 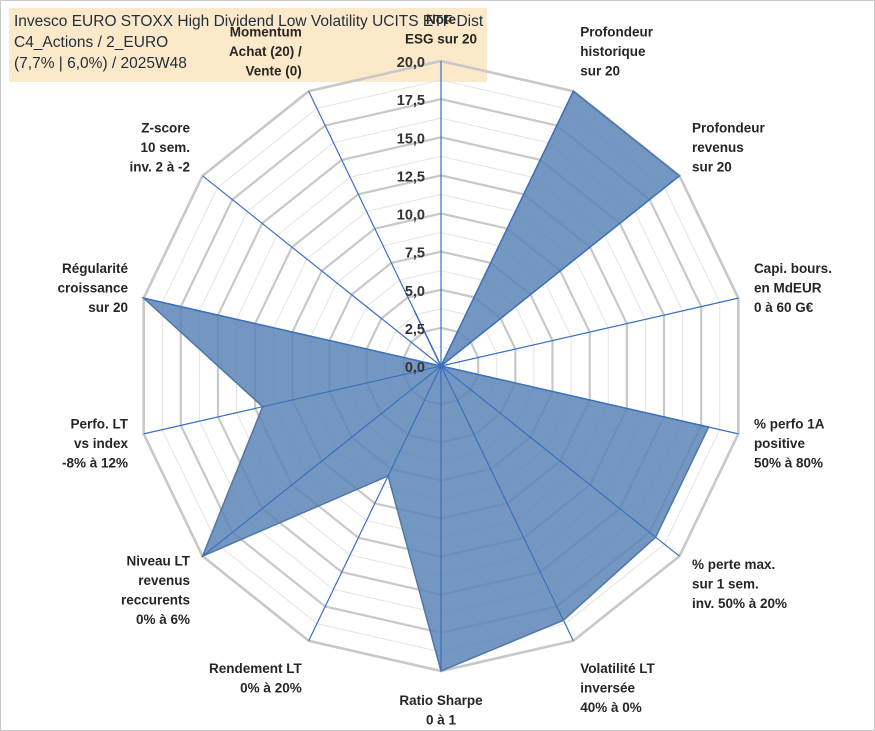 I want to click on title-line-3: (7,7% | 6,0%) / 2025W48, so click(x=100, y=63).